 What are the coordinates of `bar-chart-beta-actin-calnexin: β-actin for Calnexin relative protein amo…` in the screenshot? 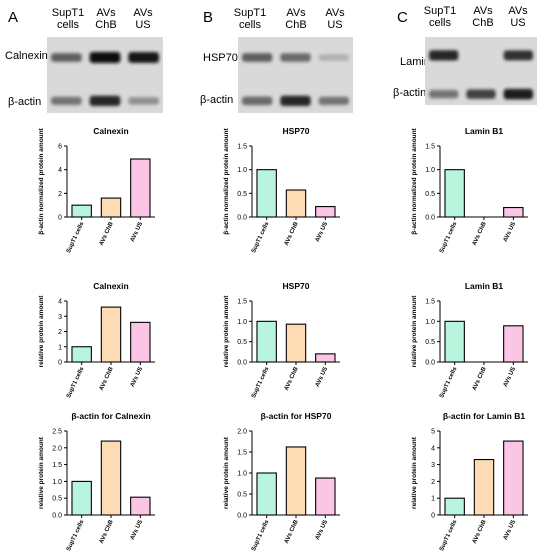 It's located at (96, 481).